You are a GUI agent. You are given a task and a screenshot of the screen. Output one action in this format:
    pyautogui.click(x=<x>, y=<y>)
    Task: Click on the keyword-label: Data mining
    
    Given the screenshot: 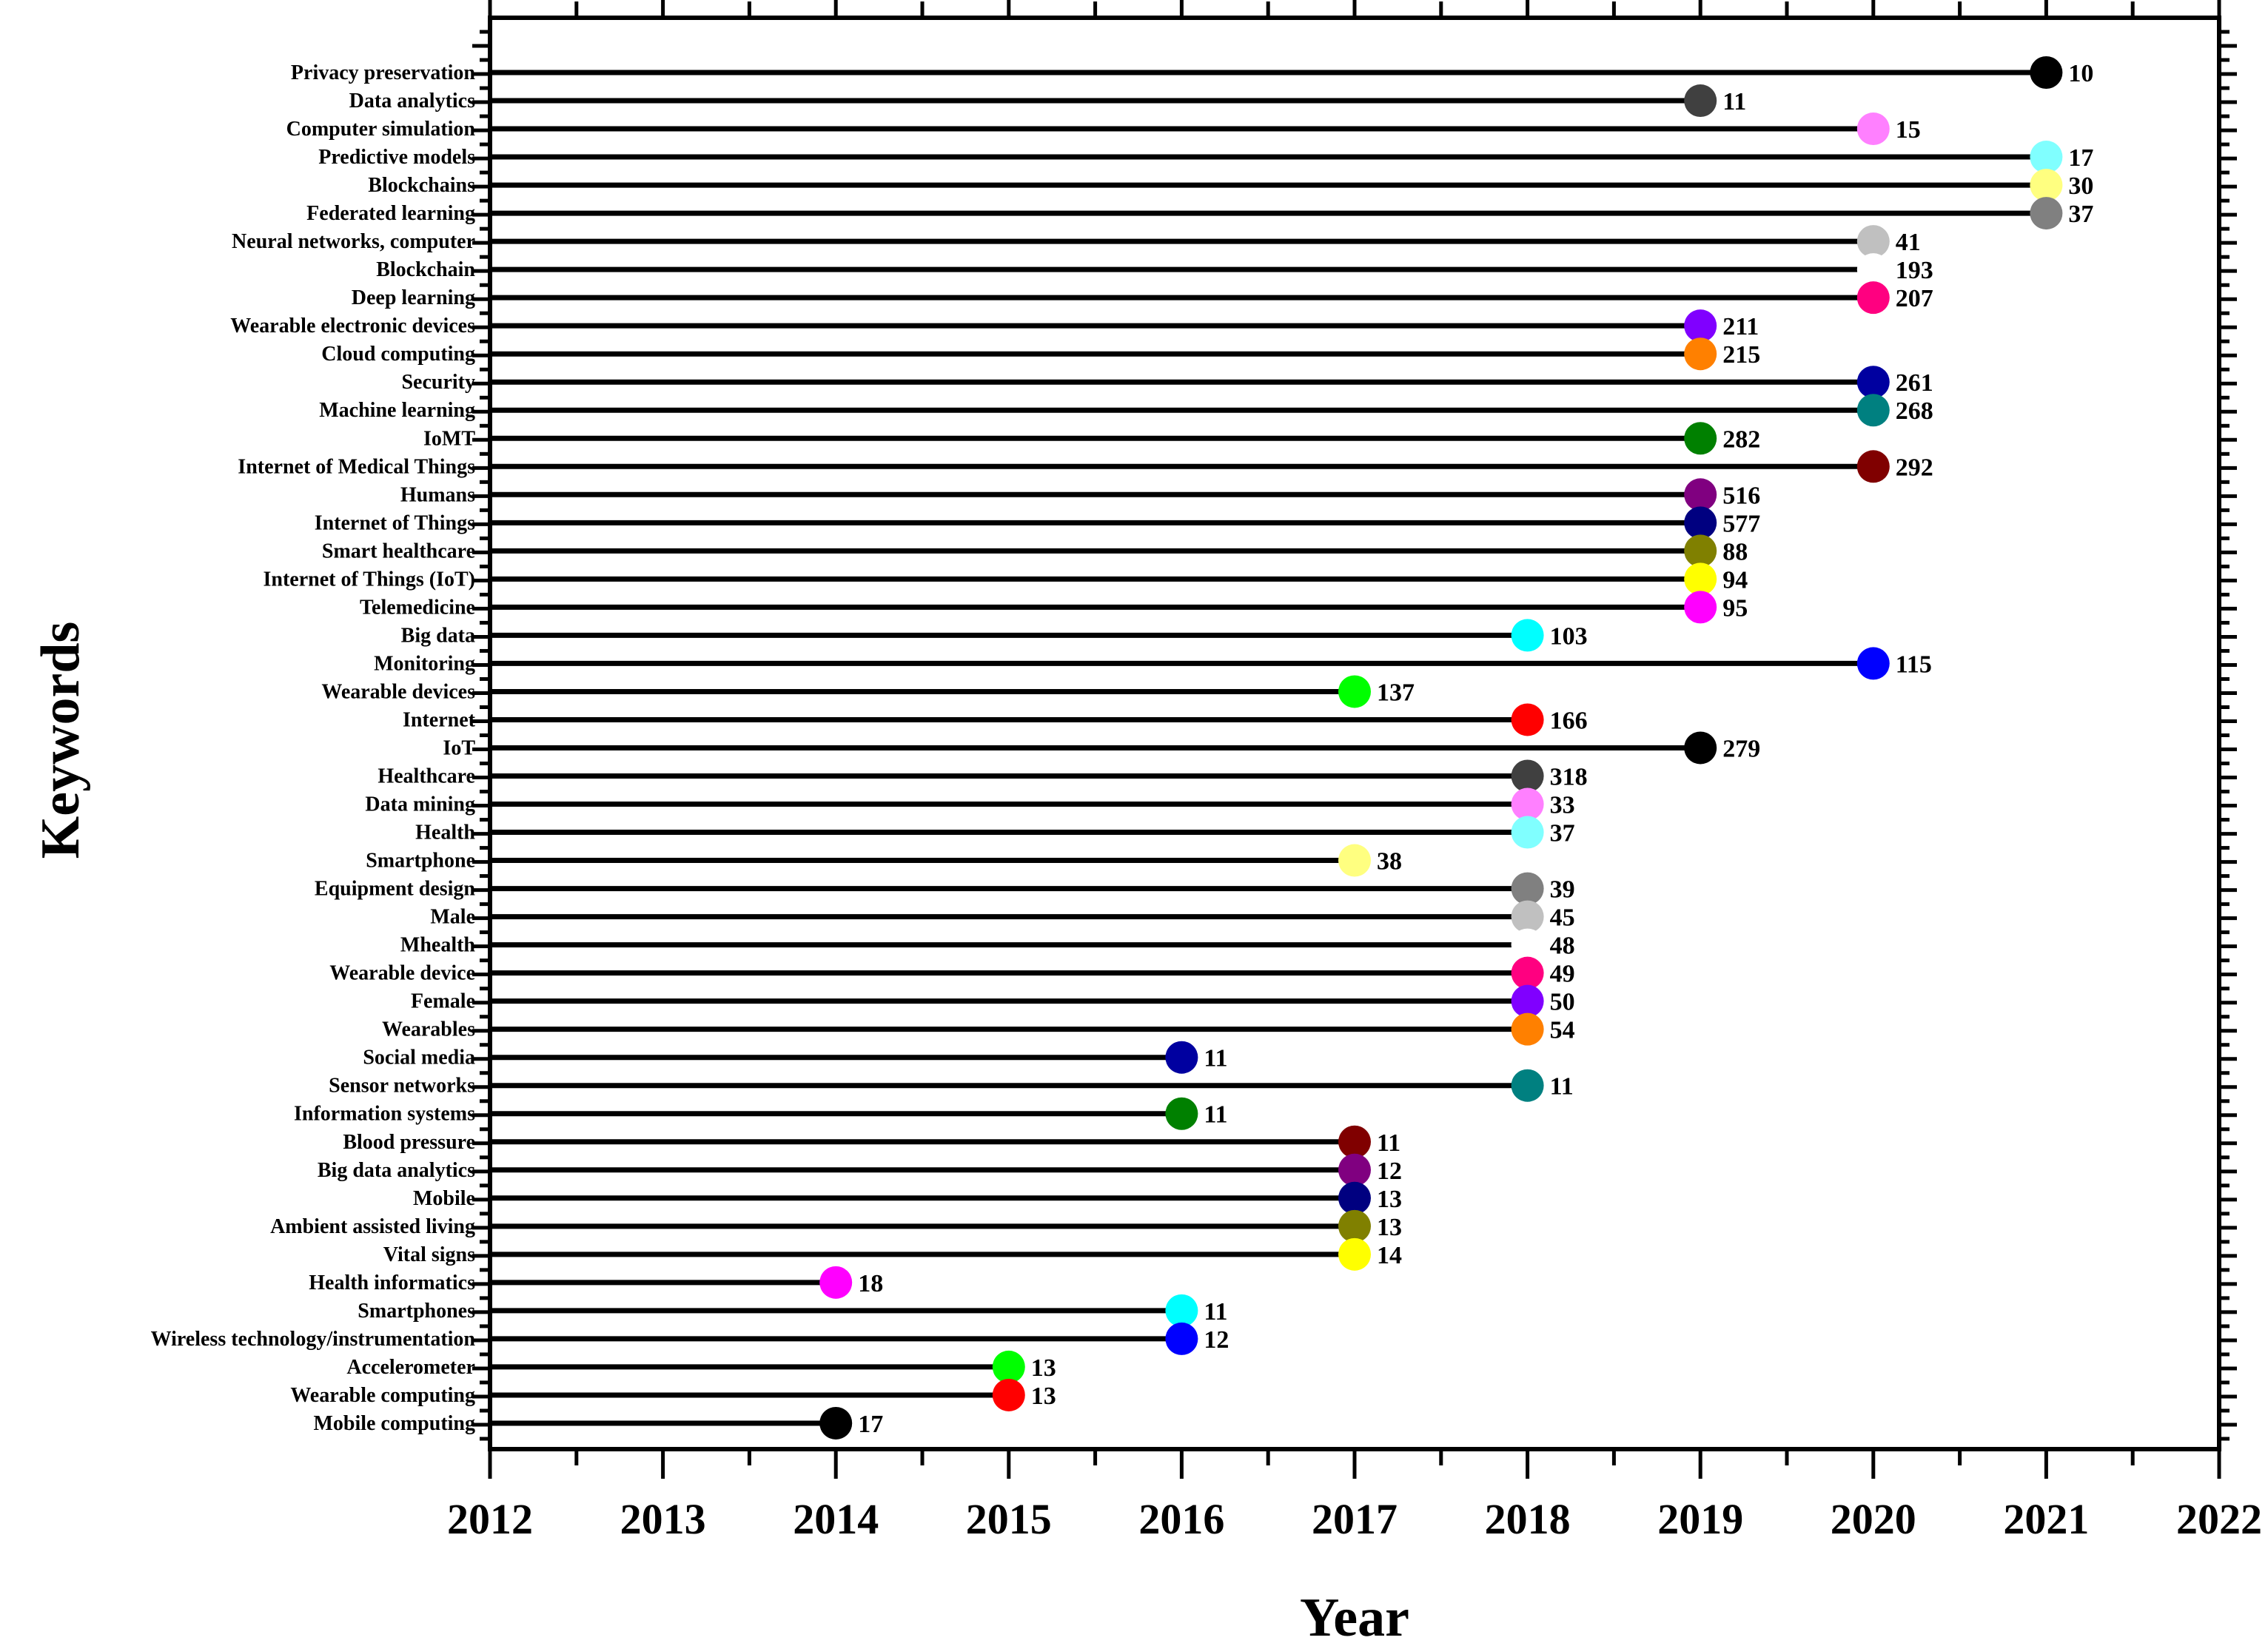 What is the action you would take?
    pyautogui.click(x=420, y=804)
    